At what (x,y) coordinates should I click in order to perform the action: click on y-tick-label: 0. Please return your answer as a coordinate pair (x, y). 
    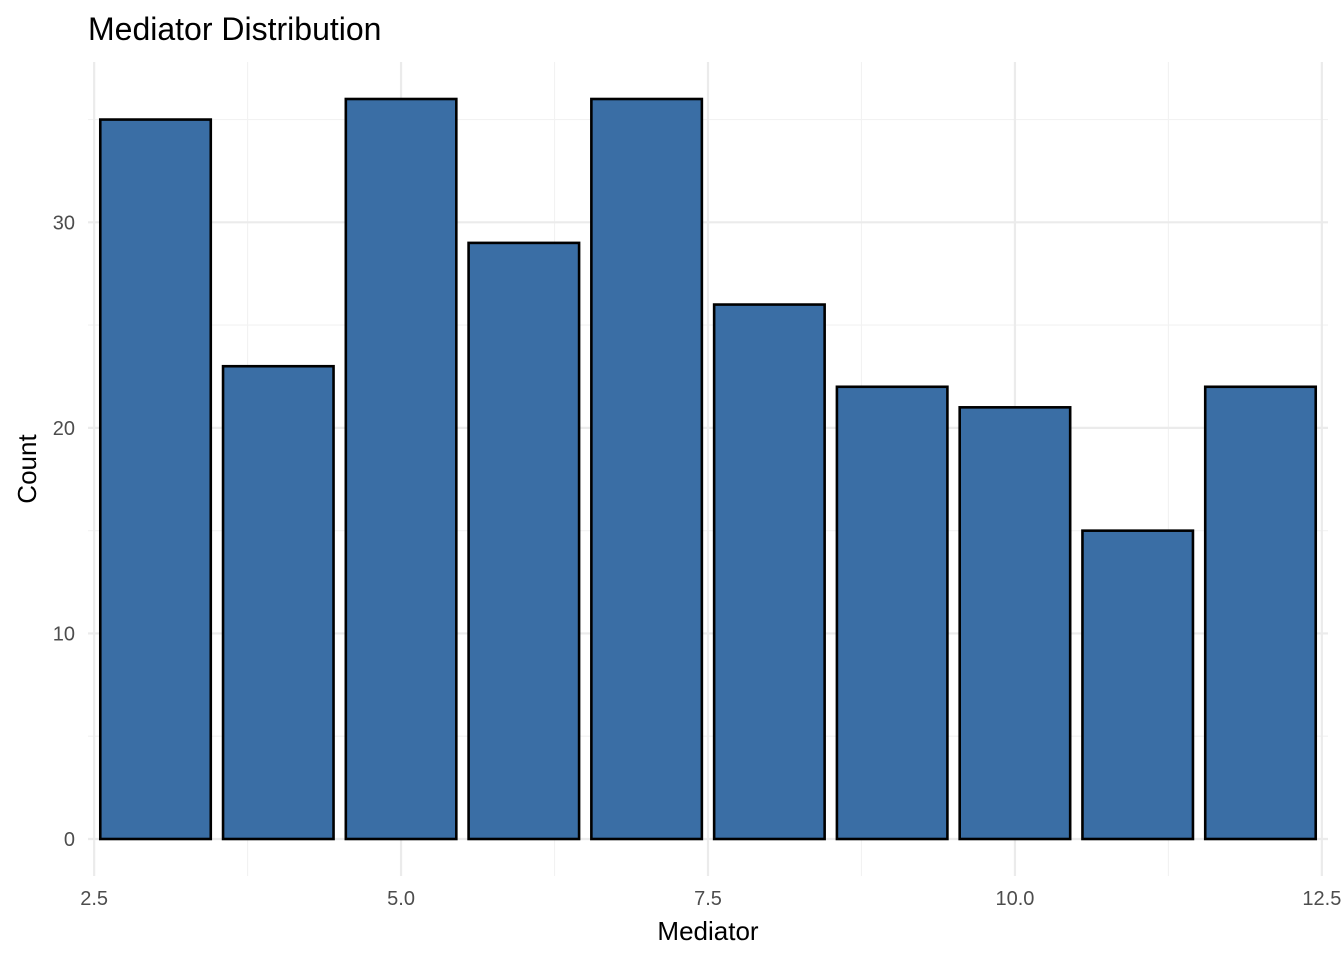
    Looking at the image, I should click on (69, 840).